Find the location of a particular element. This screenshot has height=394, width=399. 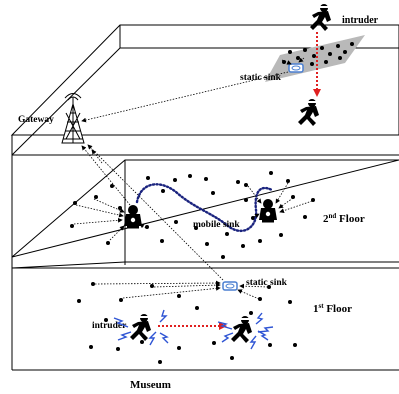

static-sink-top-icon is located at coordinates (296, 68).